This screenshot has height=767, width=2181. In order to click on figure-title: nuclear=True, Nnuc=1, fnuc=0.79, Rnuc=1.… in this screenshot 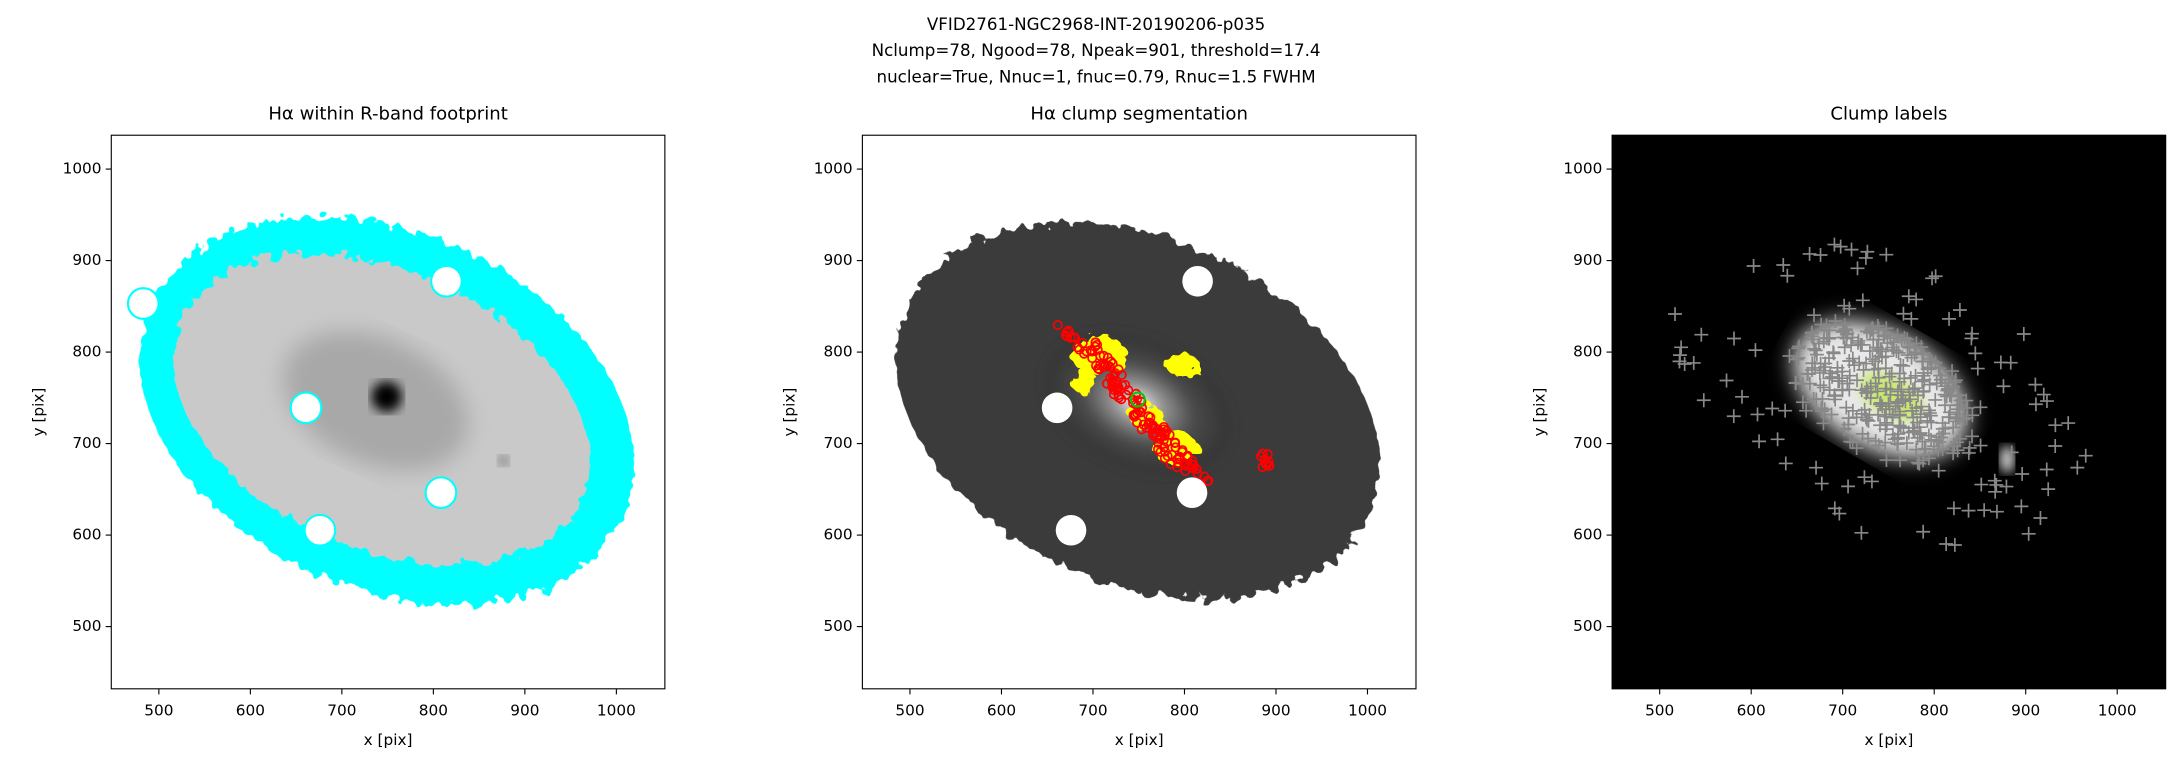, I will do `click(1096, 77)`.